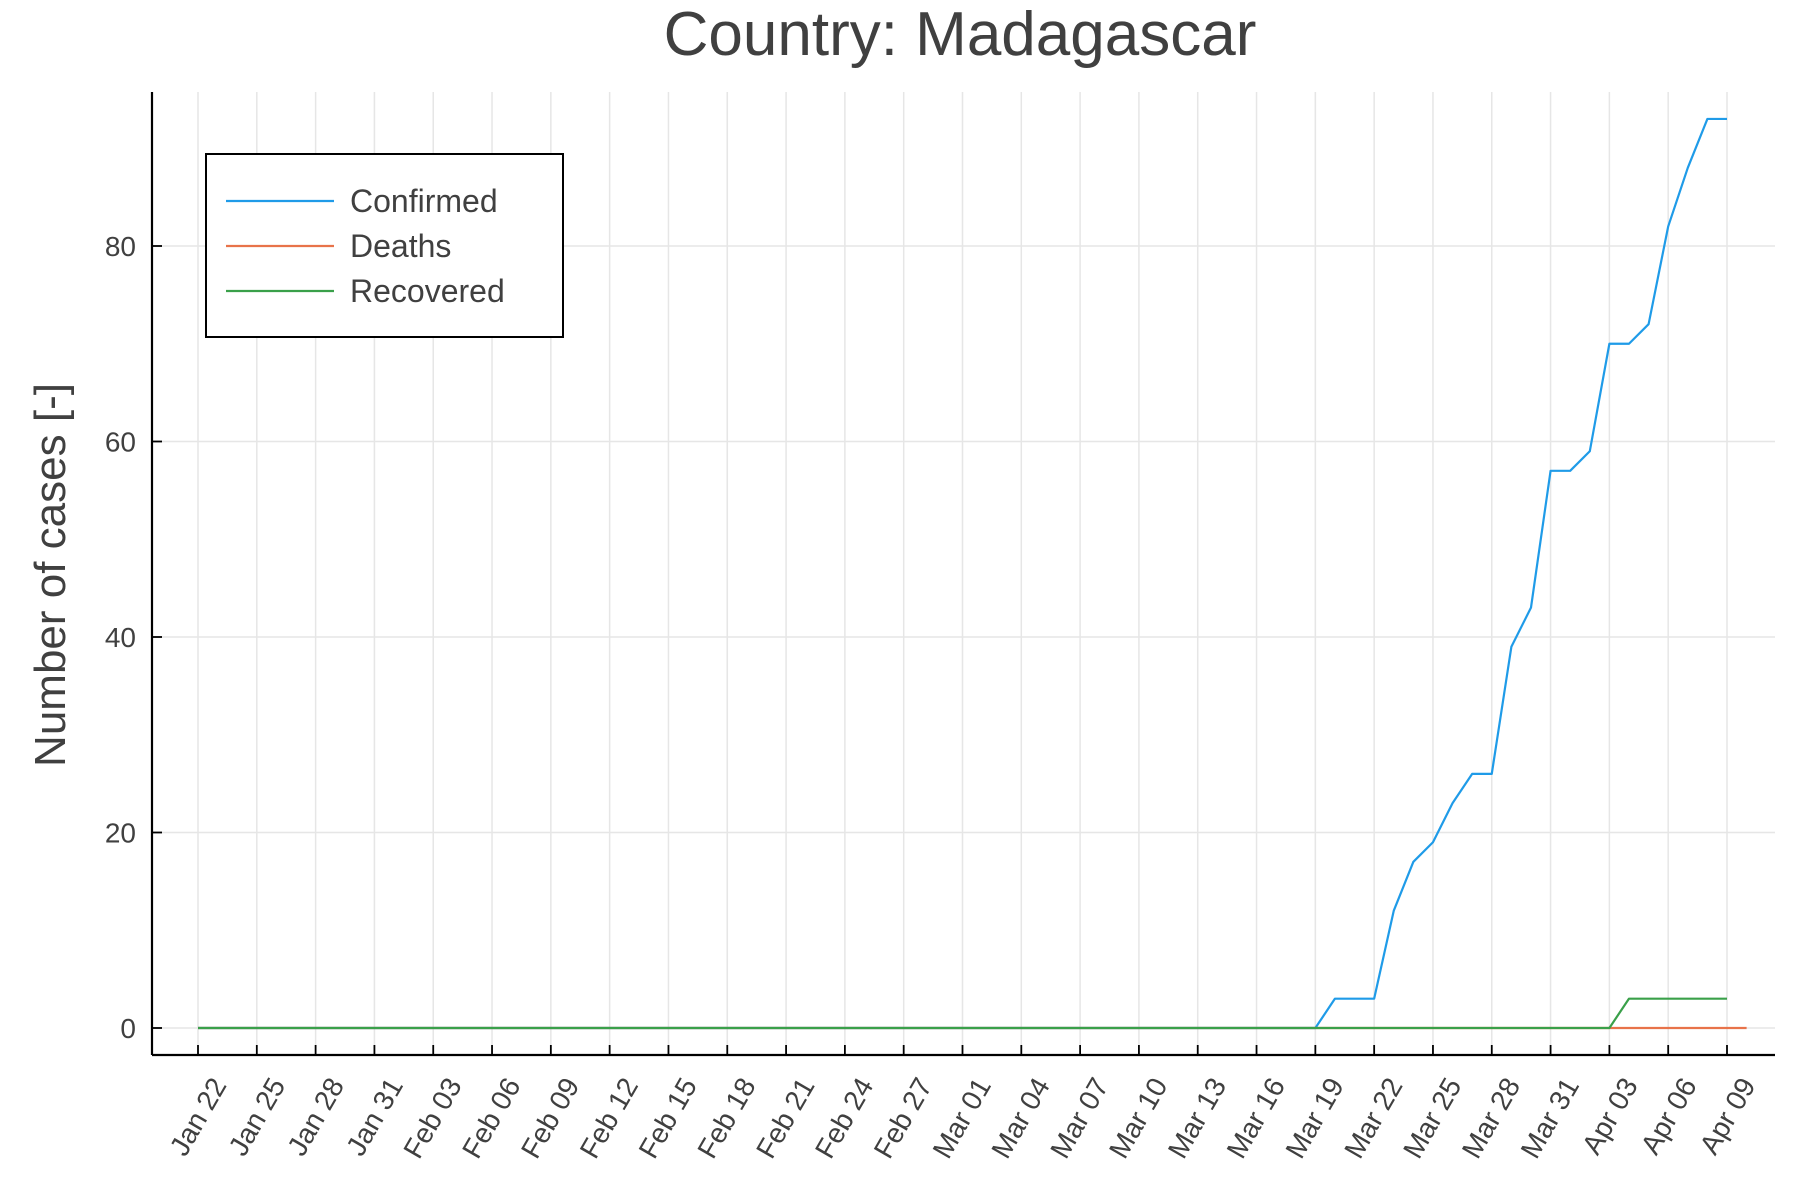 The width and height of the screenshot is (1800, 1200). I want to click on x-tick-label: Jan 28, so click(315, 1117).